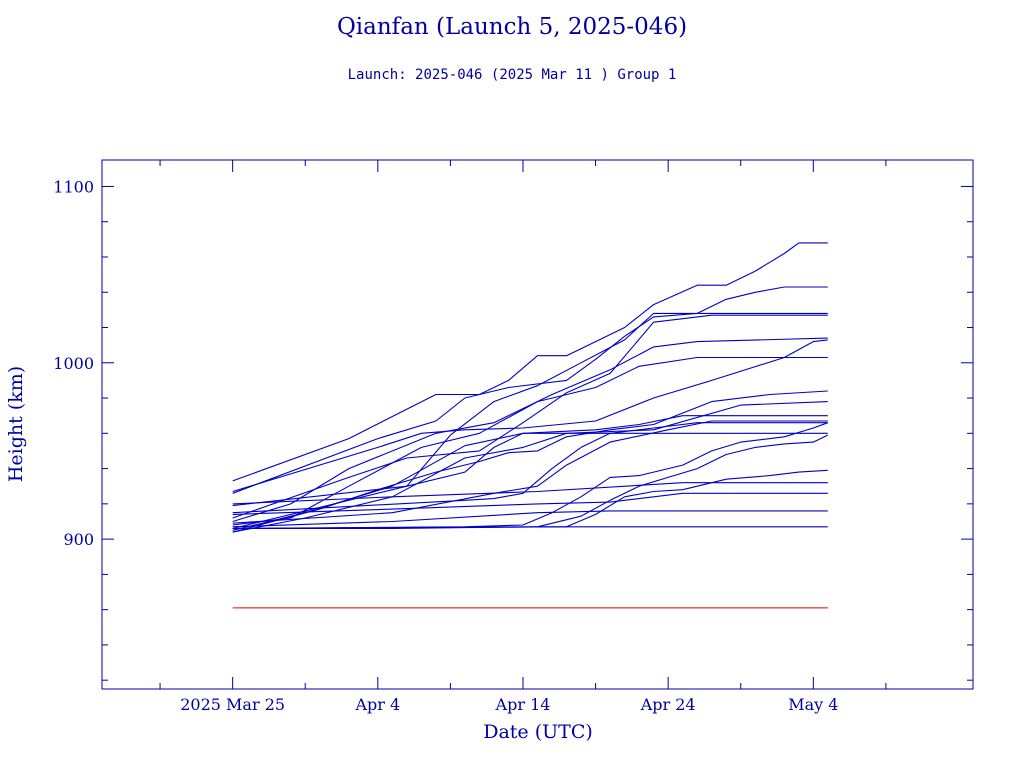 Image resolution: width=1024 pixels, height=768 pixels. What do you see at coordinates (78, 539) in the screenshot?
I see `y-tick-label: 900` at bounding box center [78, 539].